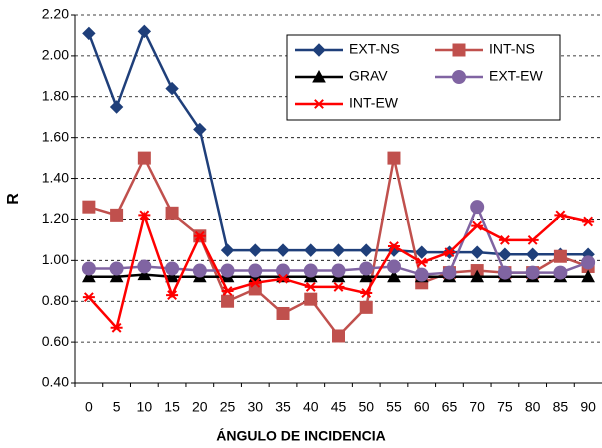  Describe the element at coordinates (256, 407) in the screenshot. I see `x-tick-label: 30` at that location.